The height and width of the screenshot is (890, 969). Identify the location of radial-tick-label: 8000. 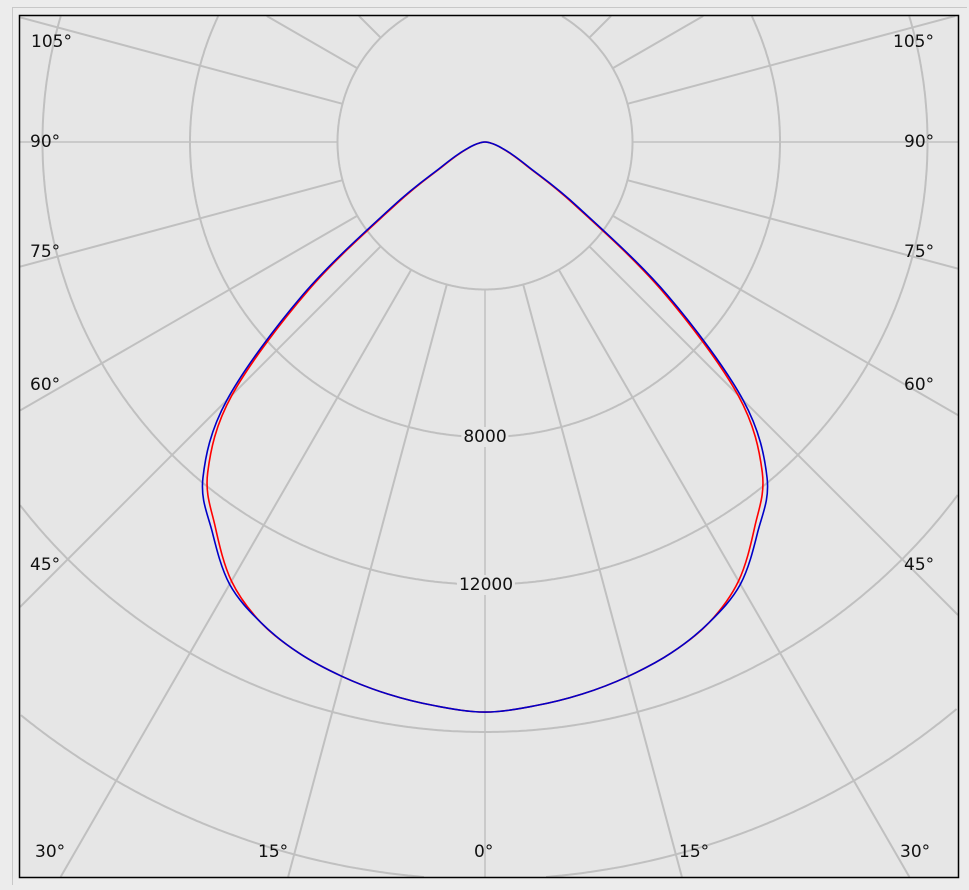
(485, 437).